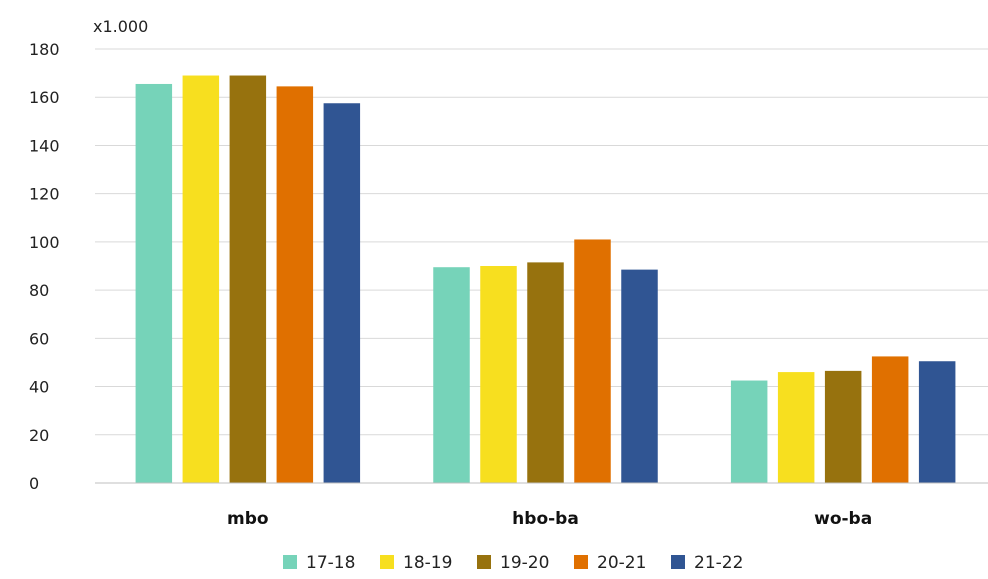 The width and height of the screenshot is (988, 579). Describe the element at coordinates (39, 338) in the screenshot. I see `y-tick-label: 60` at that location.